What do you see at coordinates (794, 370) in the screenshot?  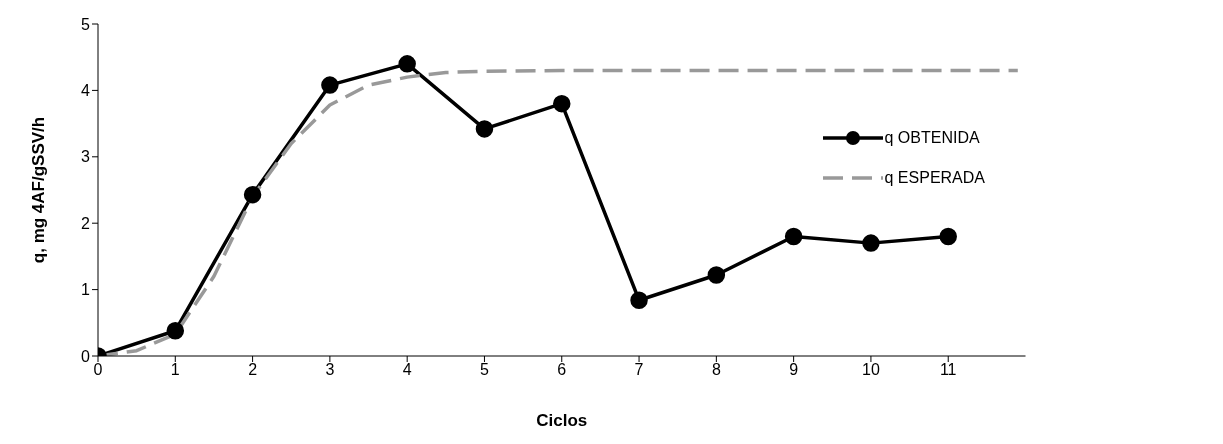 I see `x-tick-label: 9` at bounding box center [794, 370].